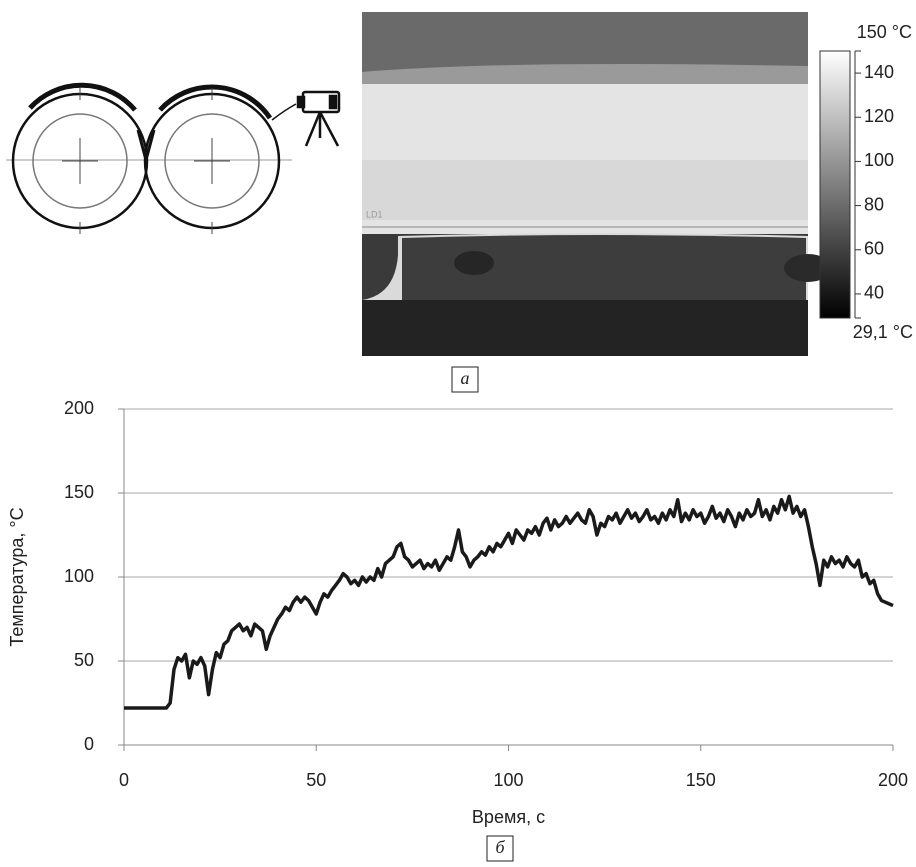 This screenshot has width=916, height=867. What do you see at coordinates (79, 492) in the screenshot?
I see `y-tick-label: 150` at bounding box center [79, 492].